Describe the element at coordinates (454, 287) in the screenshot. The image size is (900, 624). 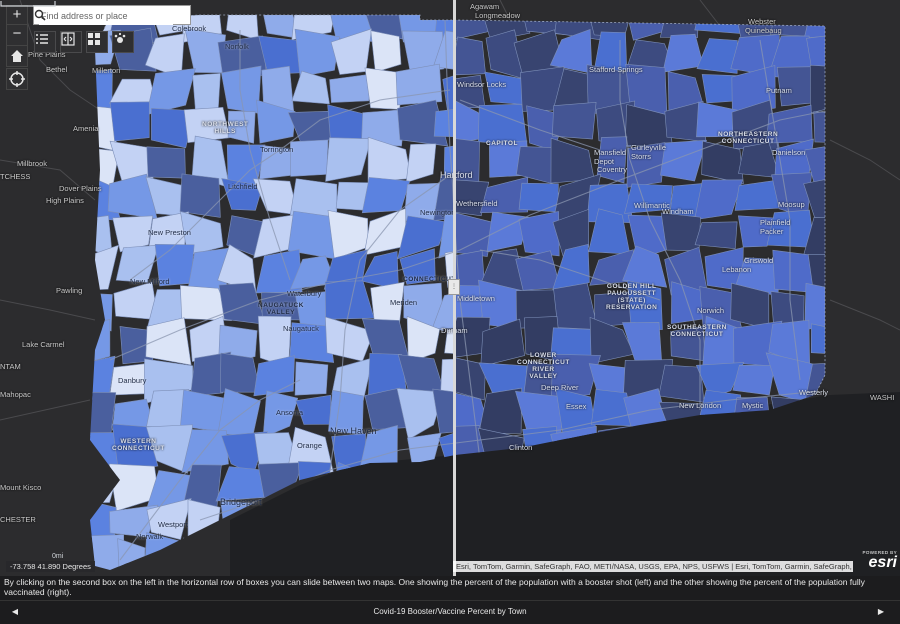
I see `swipe-handle: ⋮` at that location.